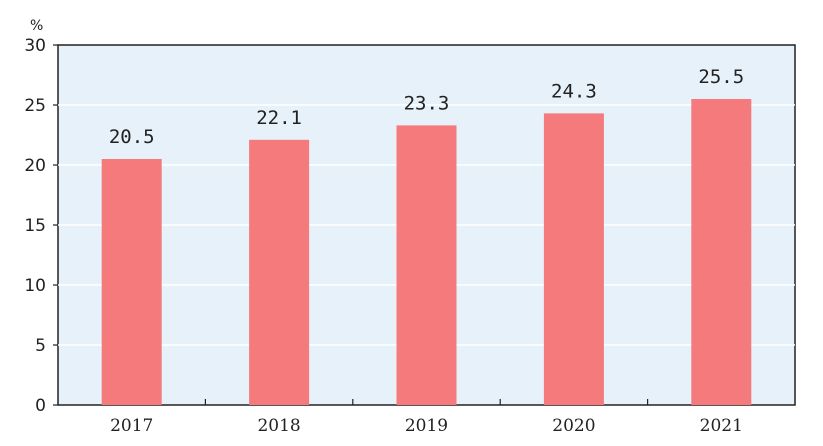  What do you see at coordinates (35, 106) in the screenshot?
I see `y-axis-tick-label: 25` at bounding box center [35, 106].